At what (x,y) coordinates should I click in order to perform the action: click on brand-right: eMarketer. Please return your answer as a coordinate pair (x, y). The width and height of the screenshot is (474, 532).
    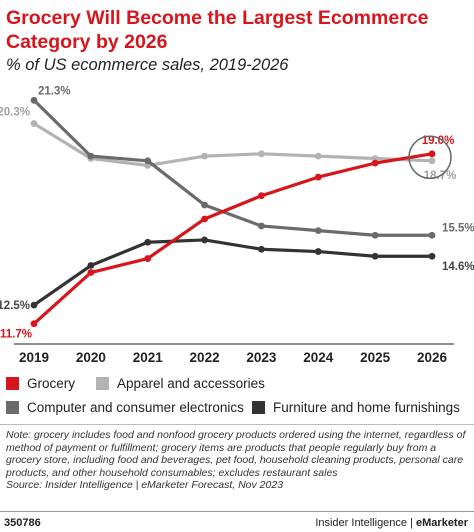
    Looking at the image, I should click on (442, 523).